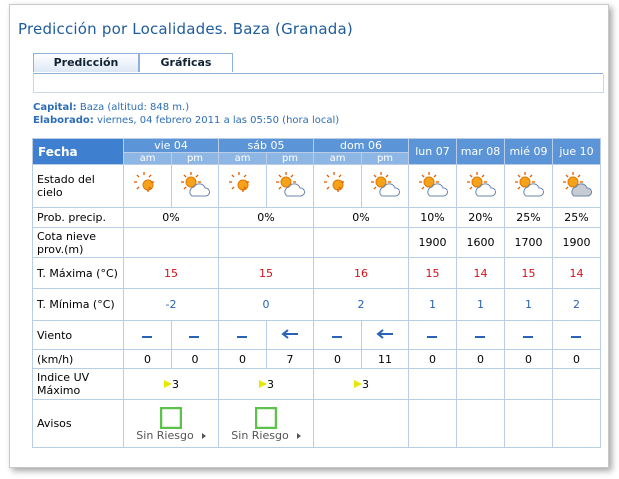 The width and height of the screenshot is (619, 479). What do you see at coordinates (266, 145) in the screenshot?
I see `day-header: sáb 05` at bounding box center [266, 145].